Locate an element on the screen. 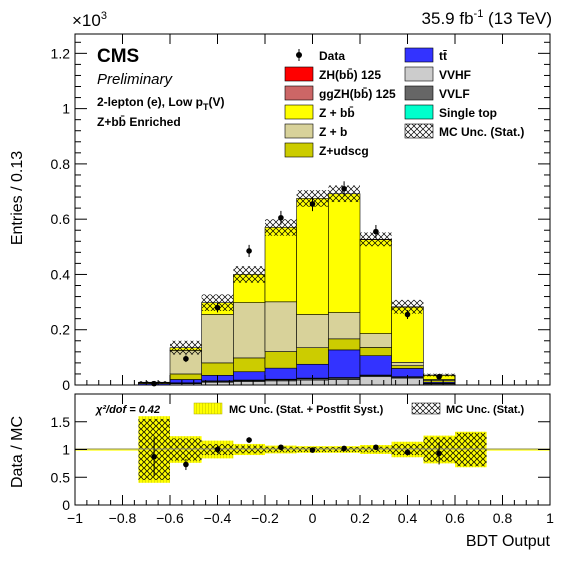 The image size is (580, 563). lower-ytick-label-0: 0 is located at coordinates (66, 505).